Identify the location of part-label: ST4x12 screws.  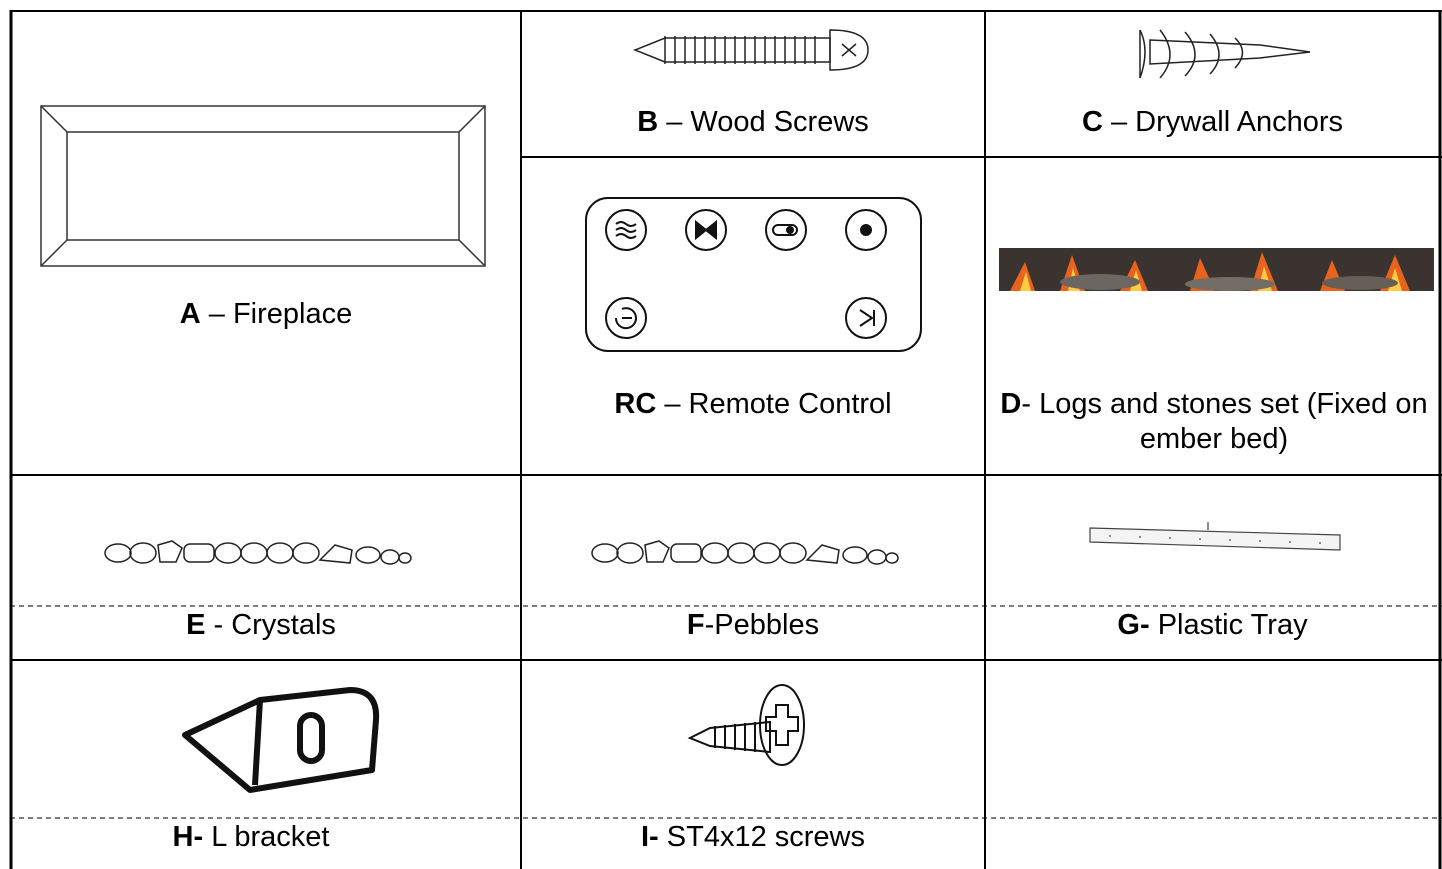
(761, 837).